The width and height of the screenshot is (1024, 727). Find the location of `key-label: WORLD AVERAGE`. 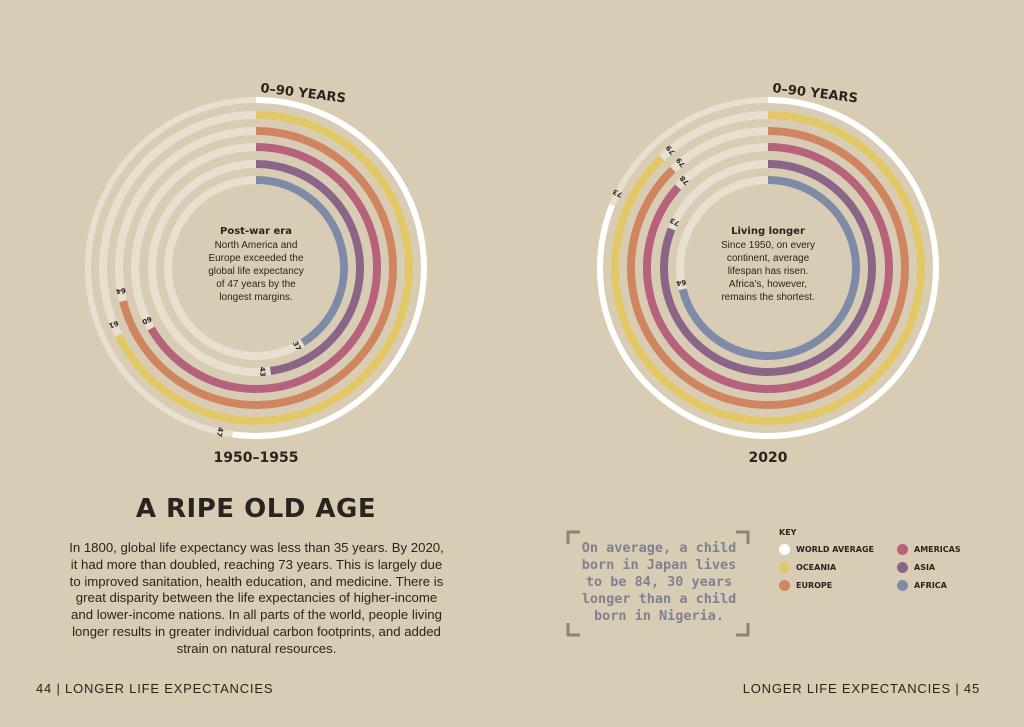

key-label: WORLD AVERAGE is located at coordinates (835, 549).